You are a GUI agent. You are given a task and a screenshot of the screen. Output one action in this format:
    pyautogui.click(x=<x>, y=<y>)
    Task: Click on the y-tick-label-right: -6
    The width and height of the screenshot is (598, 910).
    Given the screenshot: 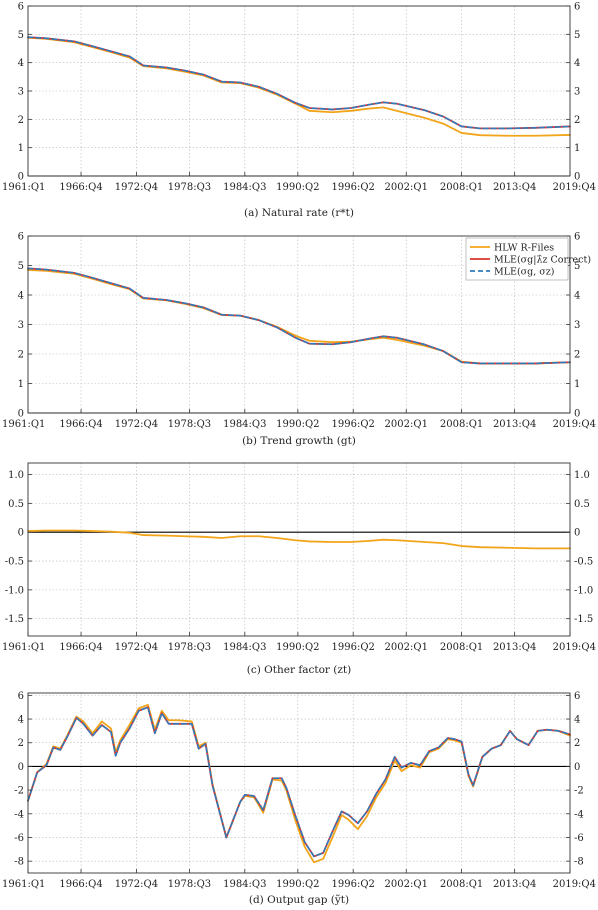 What is the action you would take?
    pyautogui.click(x=579, y=838)
    